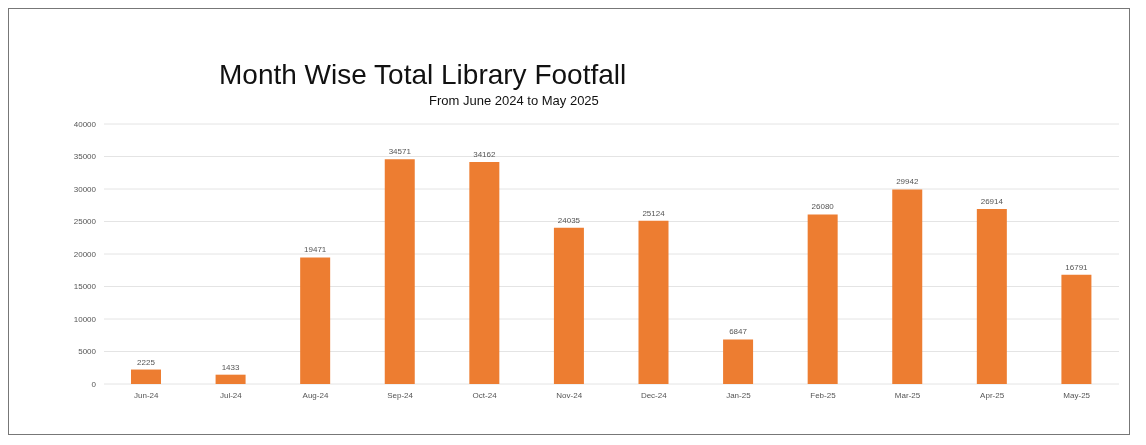 Image resolution: width=1146 pixels, height=445 pixels. What do you see at coordinates (147, 395) in the screenshot?
I see `x-tick-label: Jun-24` at bounding box center [147, 395].